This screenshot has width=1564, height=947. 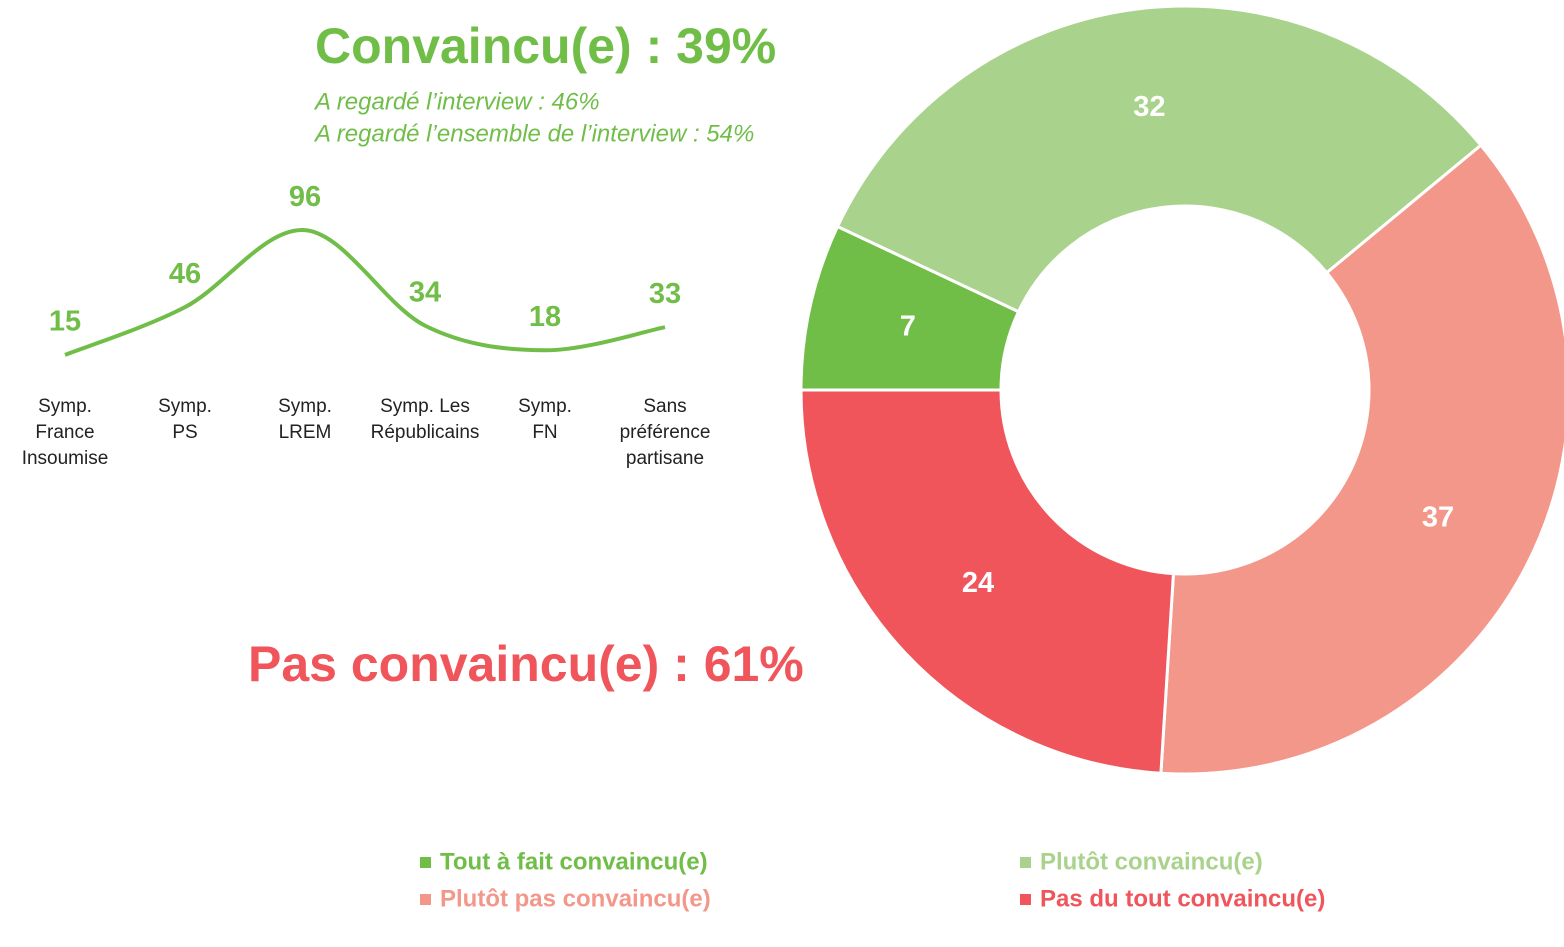 I want to click on x-tick-label-line: France, so click(x=64, y=432).